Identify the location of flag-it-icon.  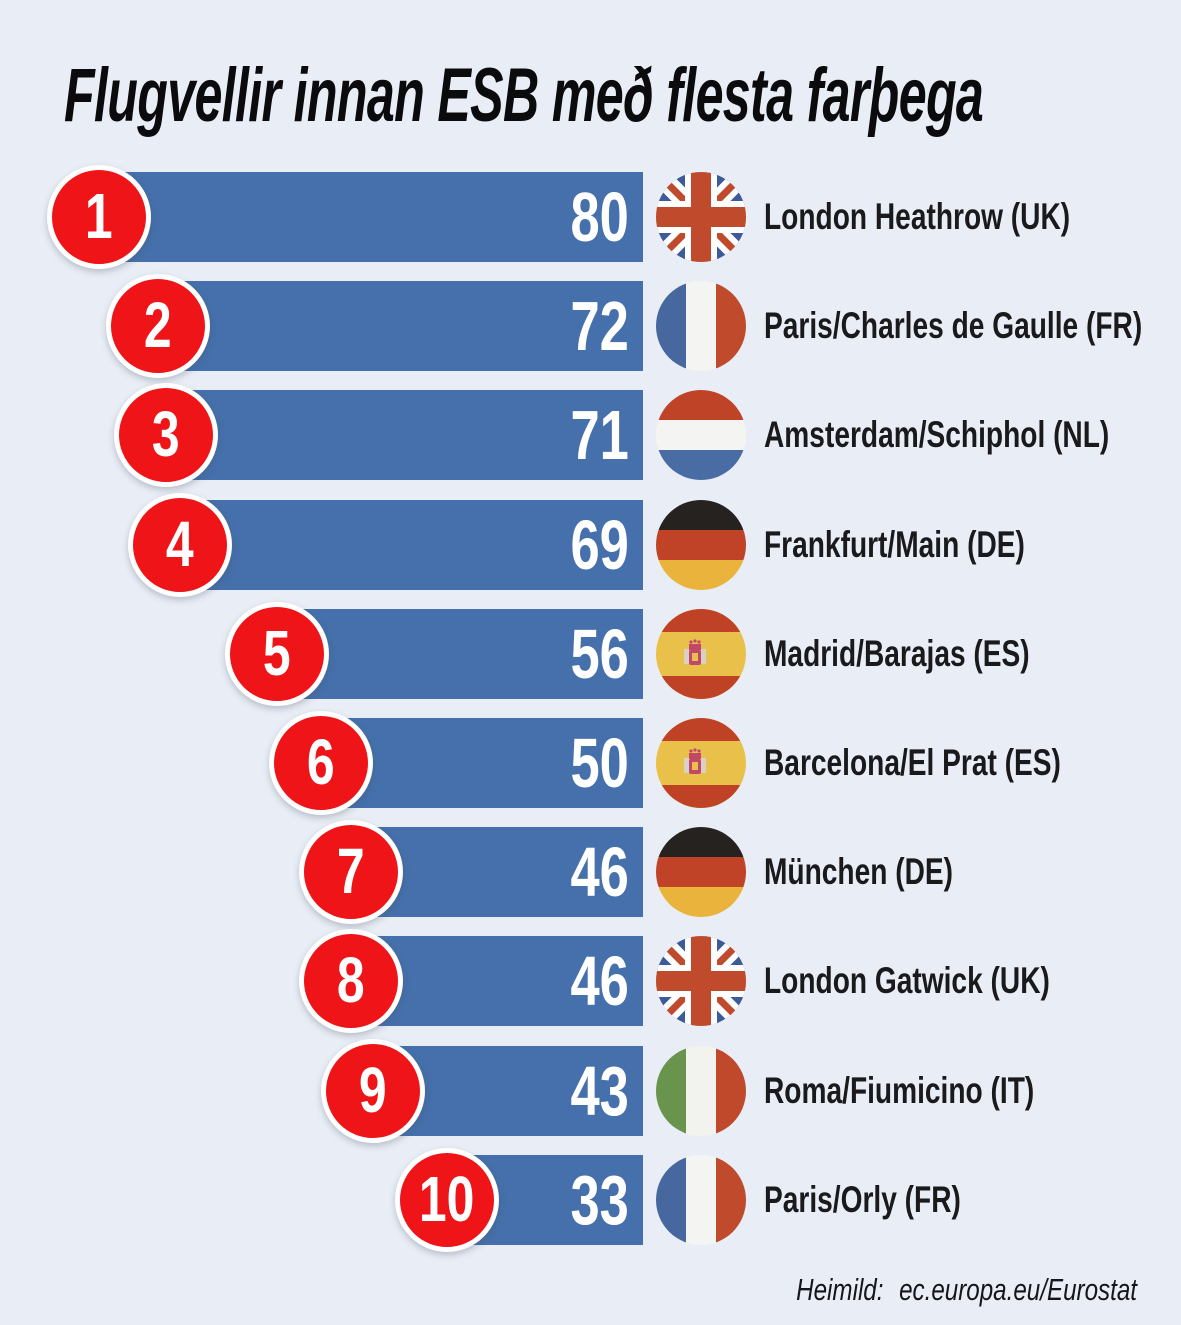
(701, 1091).